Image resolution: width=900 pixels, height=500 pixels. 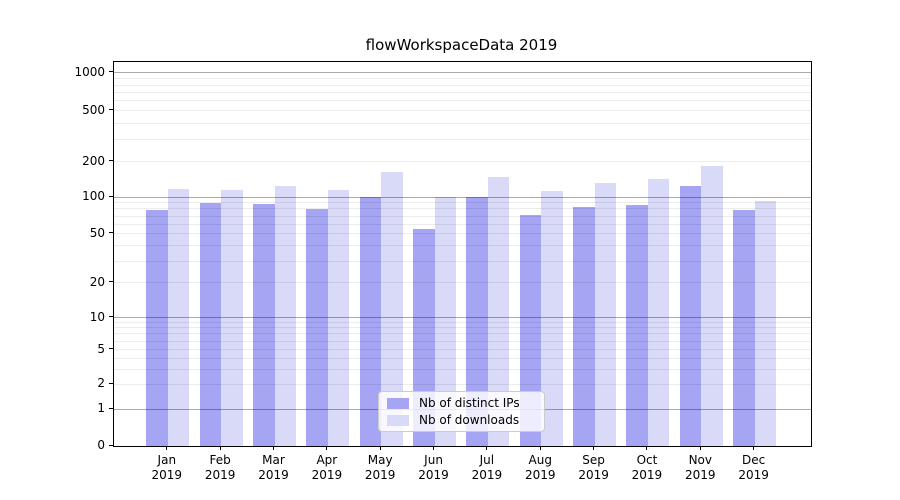 I want to click on y-axis-tick-label: 200, so click(x=93, y=160).